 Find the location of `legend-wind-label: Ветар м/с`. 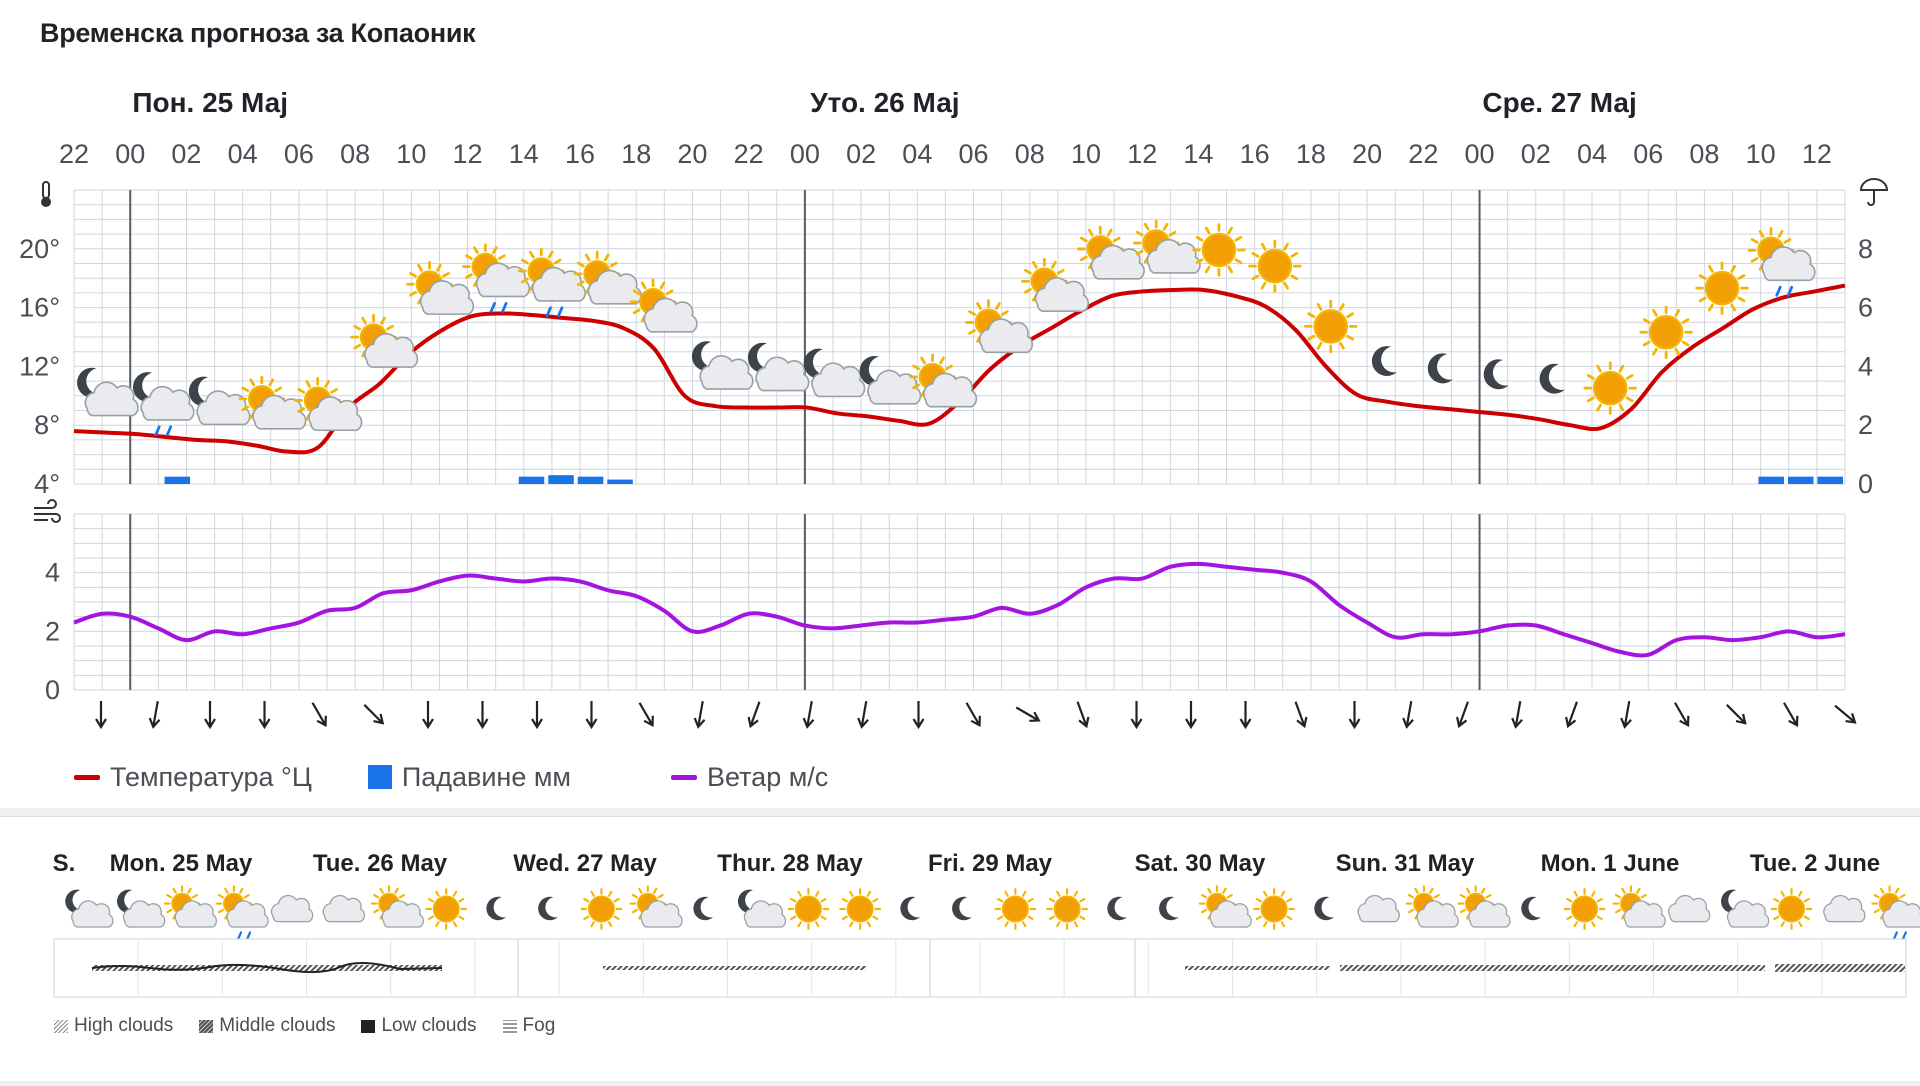

legend-wind-label: Ветар м/с is located at coordinates (767, 777).